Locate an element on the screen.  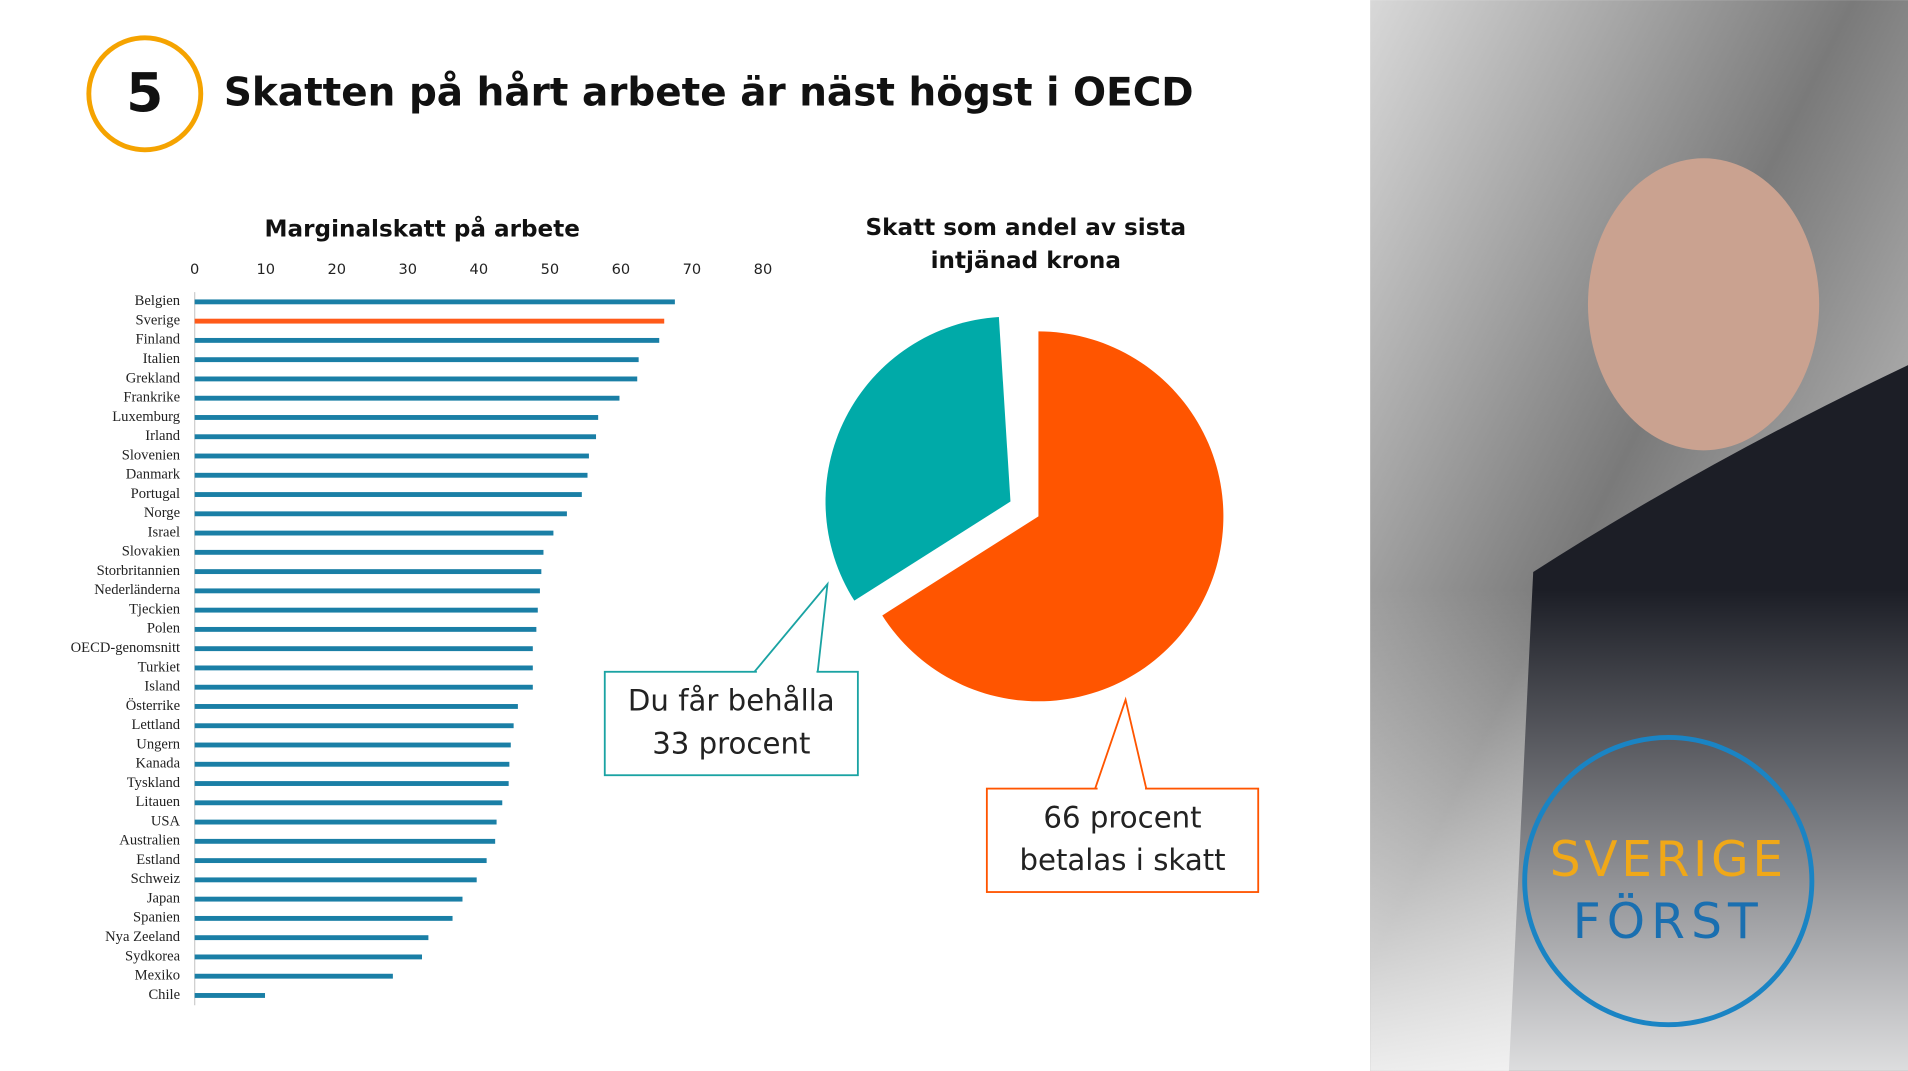
pie-title-box: Skatt som andel av sista intjänad krona is located at coordinates (1026, 244).